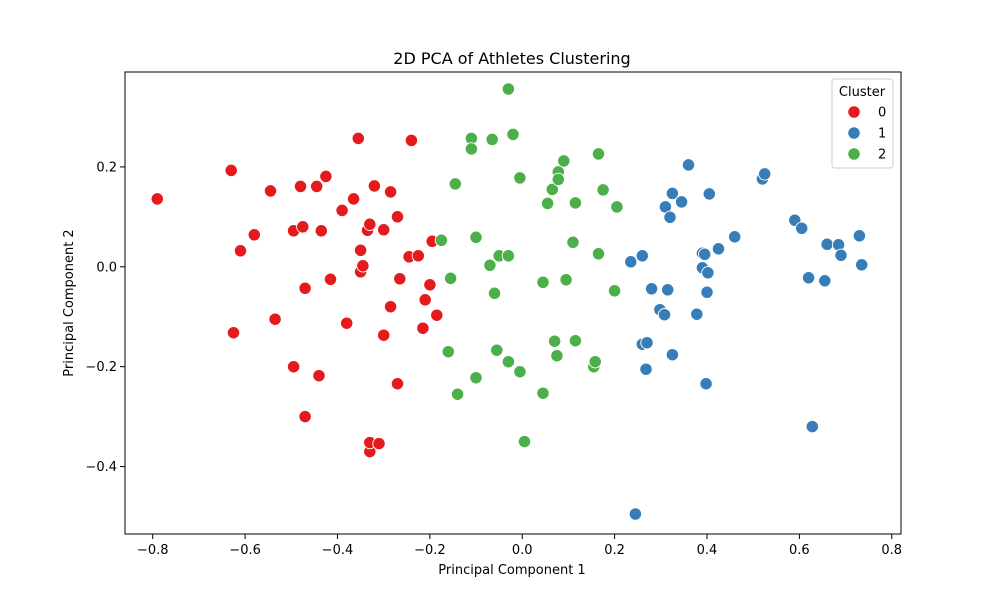  I want to click on legend-label-cluster-2: 2, so click(882, 155).